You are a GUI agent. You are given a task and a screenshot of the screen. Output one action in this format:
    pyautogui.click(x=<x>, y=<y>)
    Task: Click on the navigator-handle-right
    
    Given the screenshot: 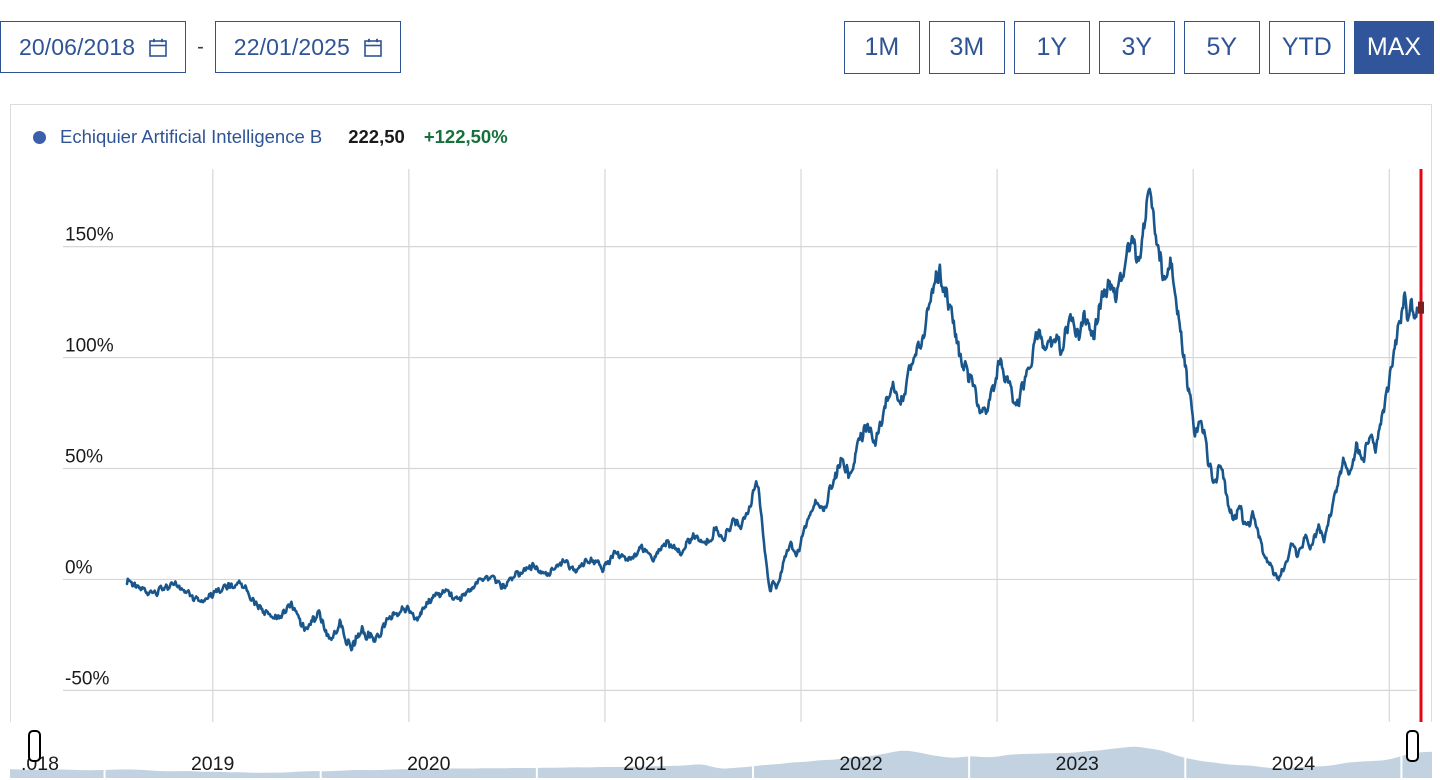 What is the action you would take?
    pyautogui.click(x=1412, y=746)
    